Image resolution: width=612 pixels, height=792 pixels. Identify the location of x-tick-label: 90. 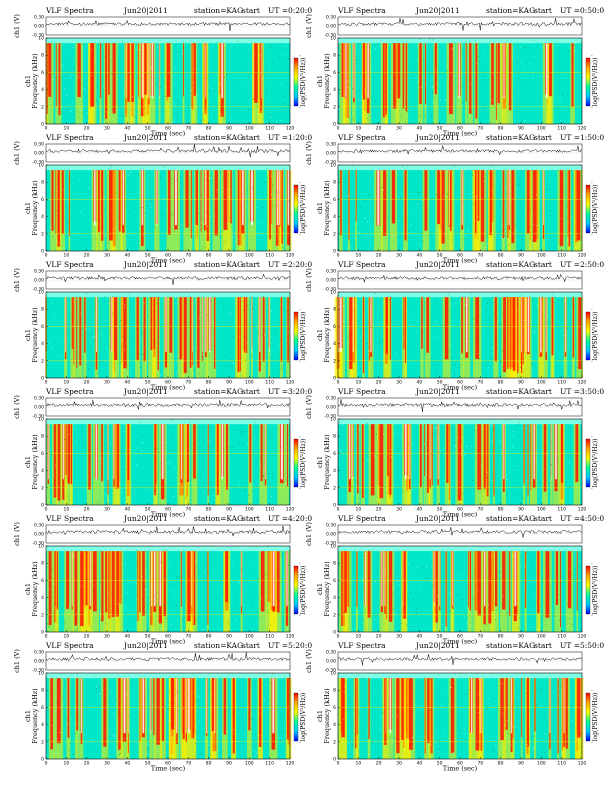
(229, 510).